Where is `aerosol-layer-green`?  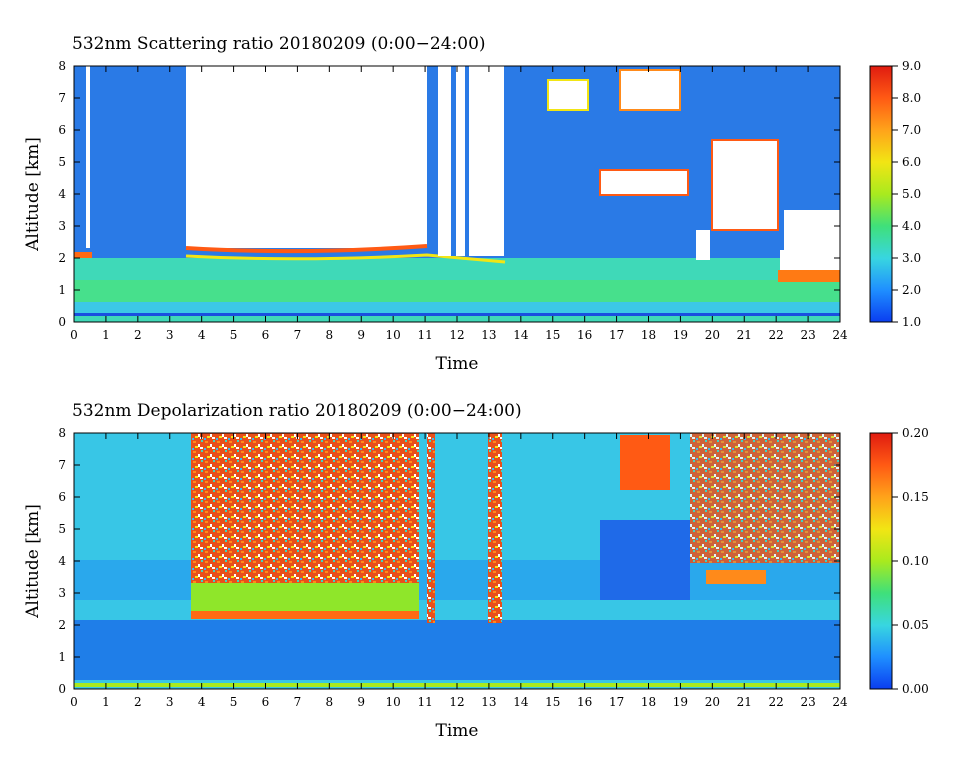
aerosol-layer-green is located at coordinates (305, 597).